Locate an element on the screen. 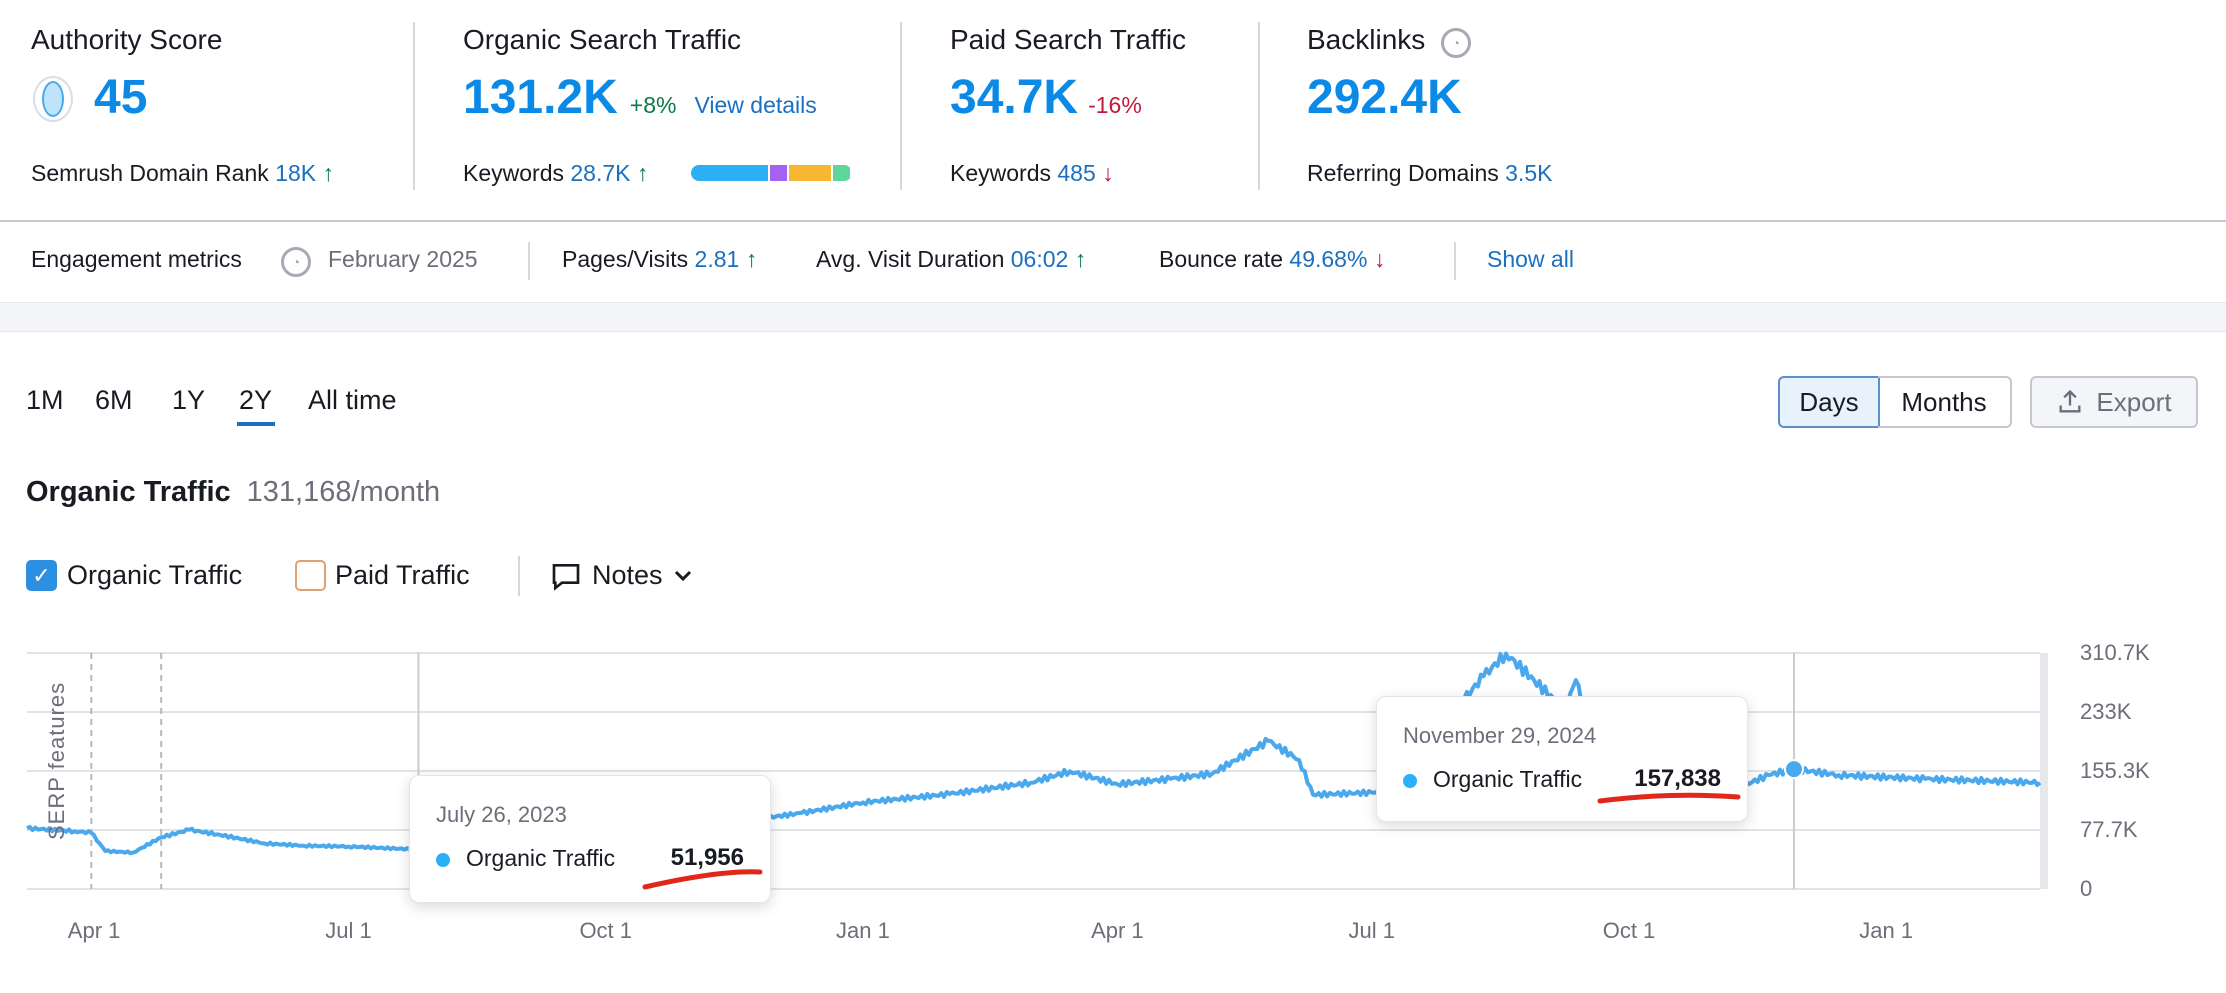  tab-6m: 6M is located at coordinates (114, 400).